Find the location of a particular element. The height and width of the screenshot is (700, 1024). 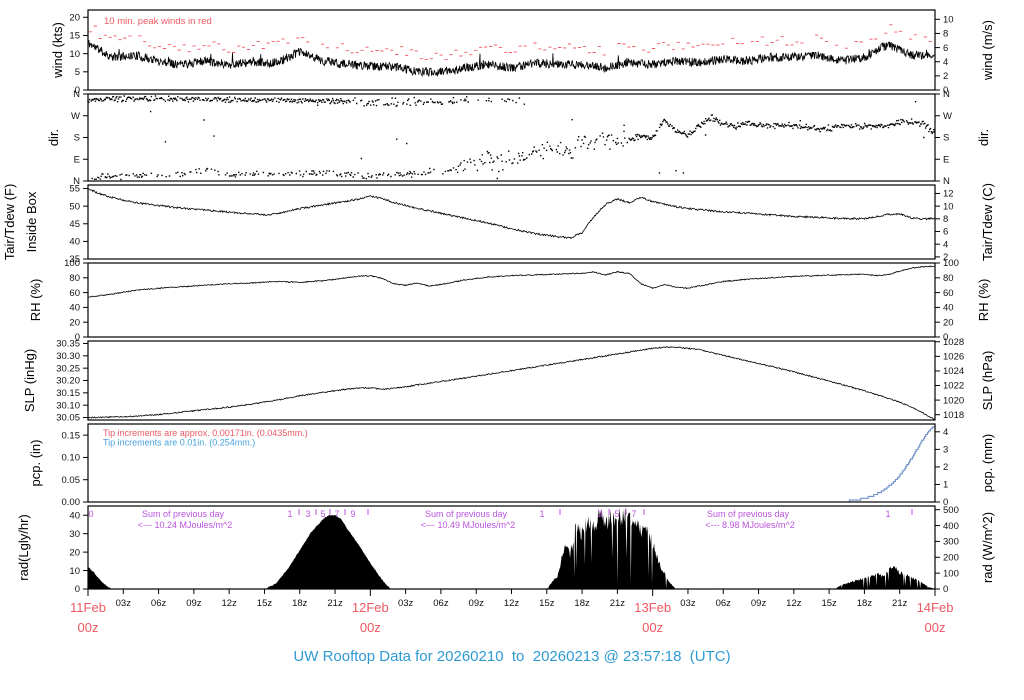

rad-right-tick-label: 0 is located at coordinates (945, 589).